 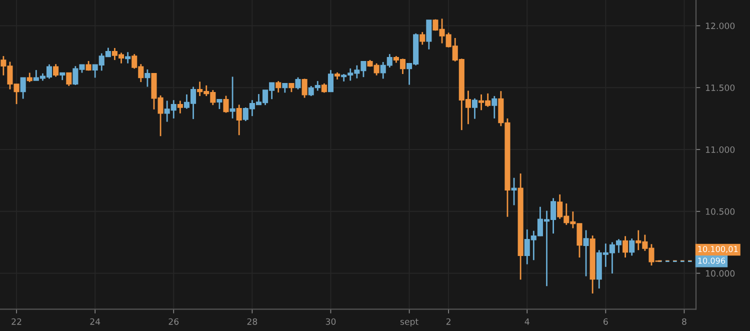 I want to click on ref-line-label: 10.096, so click(x=712, y=261).